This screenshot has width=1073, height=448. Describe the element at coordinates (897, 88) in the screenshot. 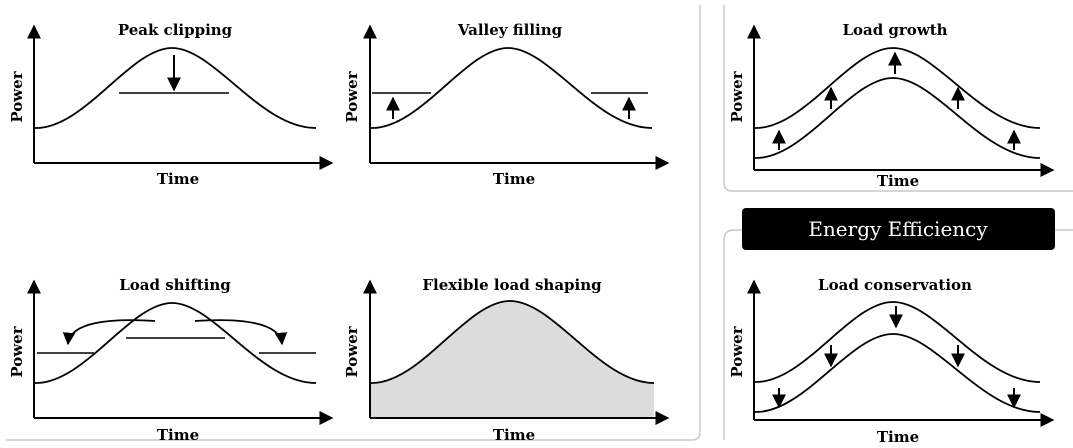

I see `grown-load-curve` at that location.